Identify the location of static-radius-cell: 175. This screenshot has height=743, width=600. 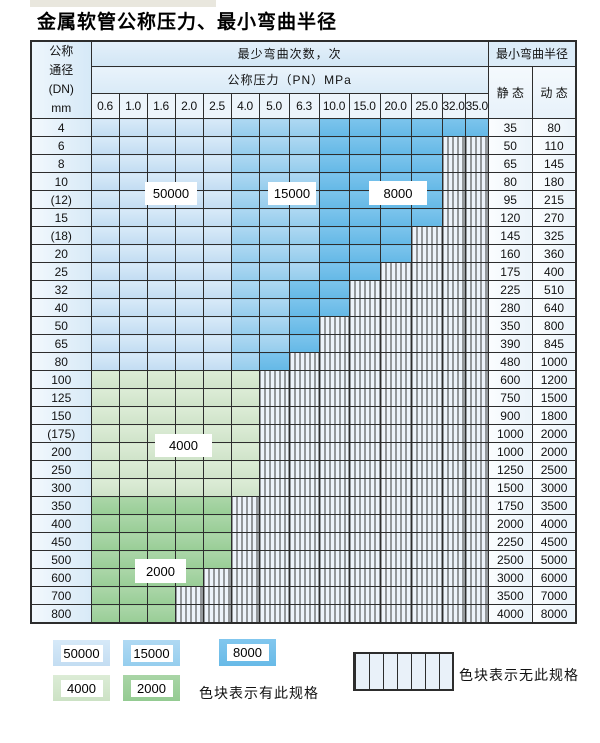
(510, 271).